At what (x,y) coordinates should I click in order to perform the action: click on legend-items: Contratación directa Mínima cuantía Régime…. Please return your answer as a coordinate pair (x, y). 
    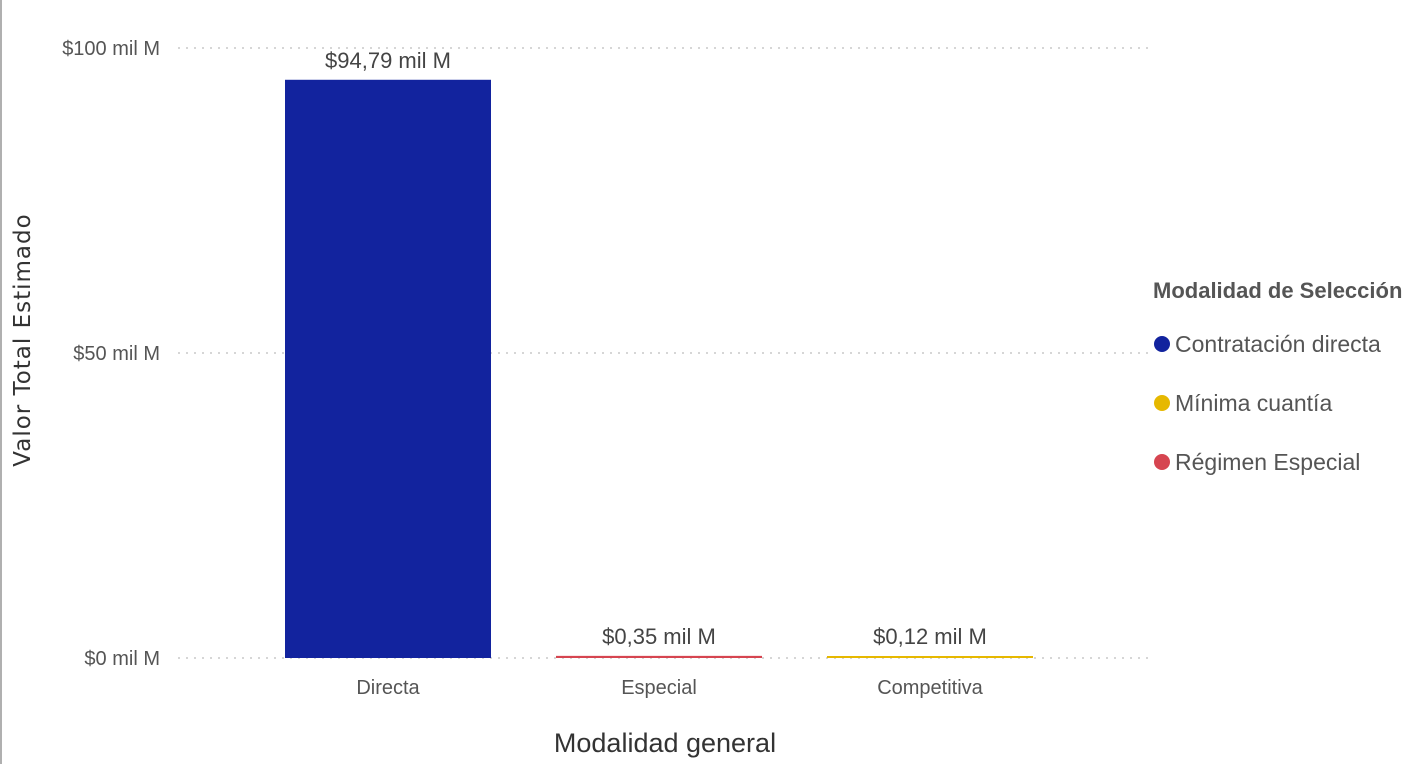
    Looking at the image, I should click on (1267, 403).